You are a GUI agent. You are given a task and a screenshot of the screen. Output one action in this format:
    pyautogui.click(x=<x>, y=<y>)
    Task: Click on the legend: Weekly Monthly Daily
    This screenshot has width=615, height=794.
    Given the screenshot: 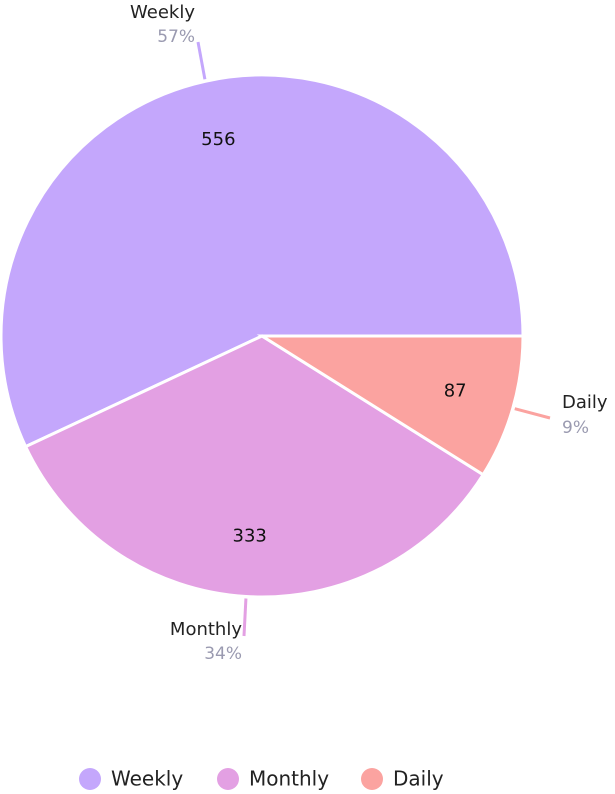 What is the action you would take?
    pyautogui.click(x=261, y=779)
    